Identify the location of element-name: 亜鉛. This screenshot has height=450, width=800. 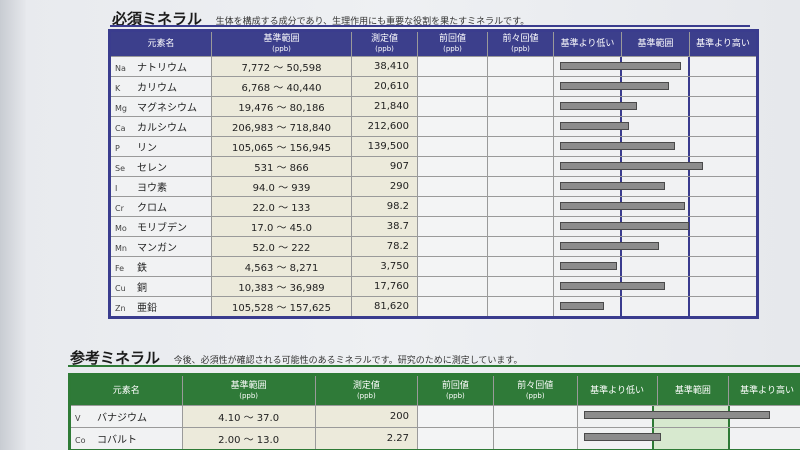
(147, 308).